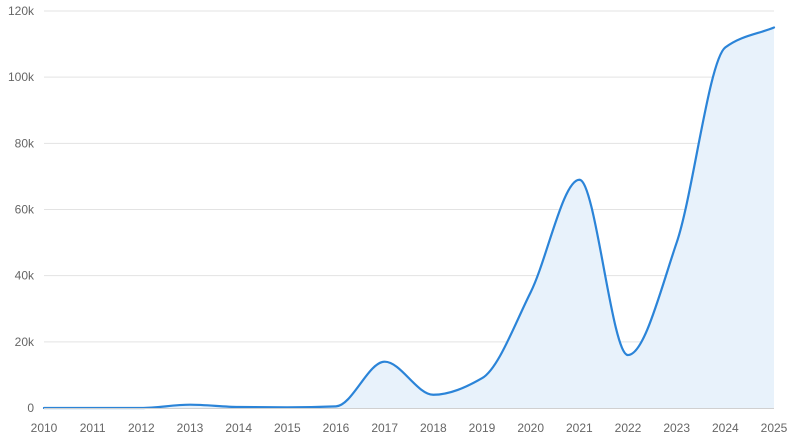 Image resolution: width=792 pixels, height=440 pixels. I want to click on x-tick-label: 2015, so click(287, 428).